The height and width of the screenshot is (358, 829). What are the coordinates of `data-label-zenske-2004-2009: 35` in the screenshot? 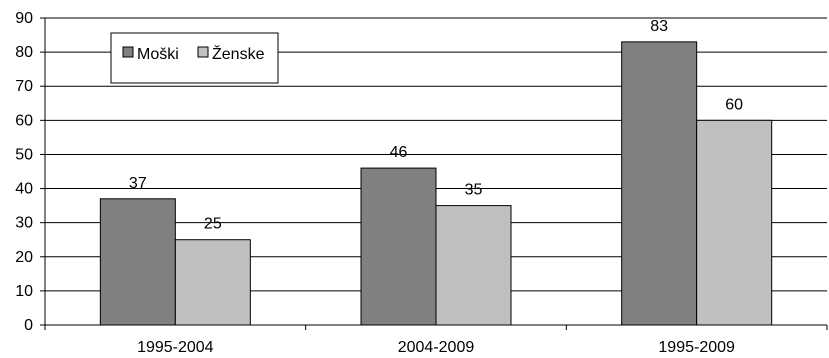 It's located at (474, 190).